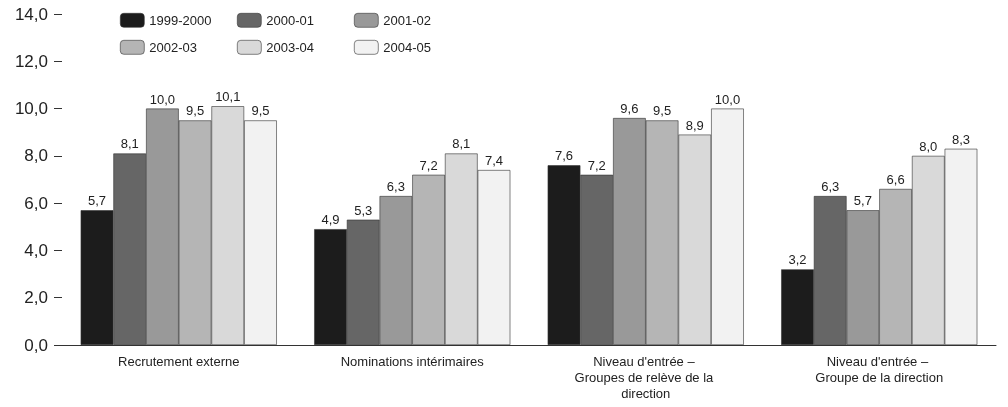 This screenshot has width=1008, height=407. What do you see at coordinates (173, 47) in the screenshot?
I see `legend-label: 2002-03` at bounding box center [173, 47].